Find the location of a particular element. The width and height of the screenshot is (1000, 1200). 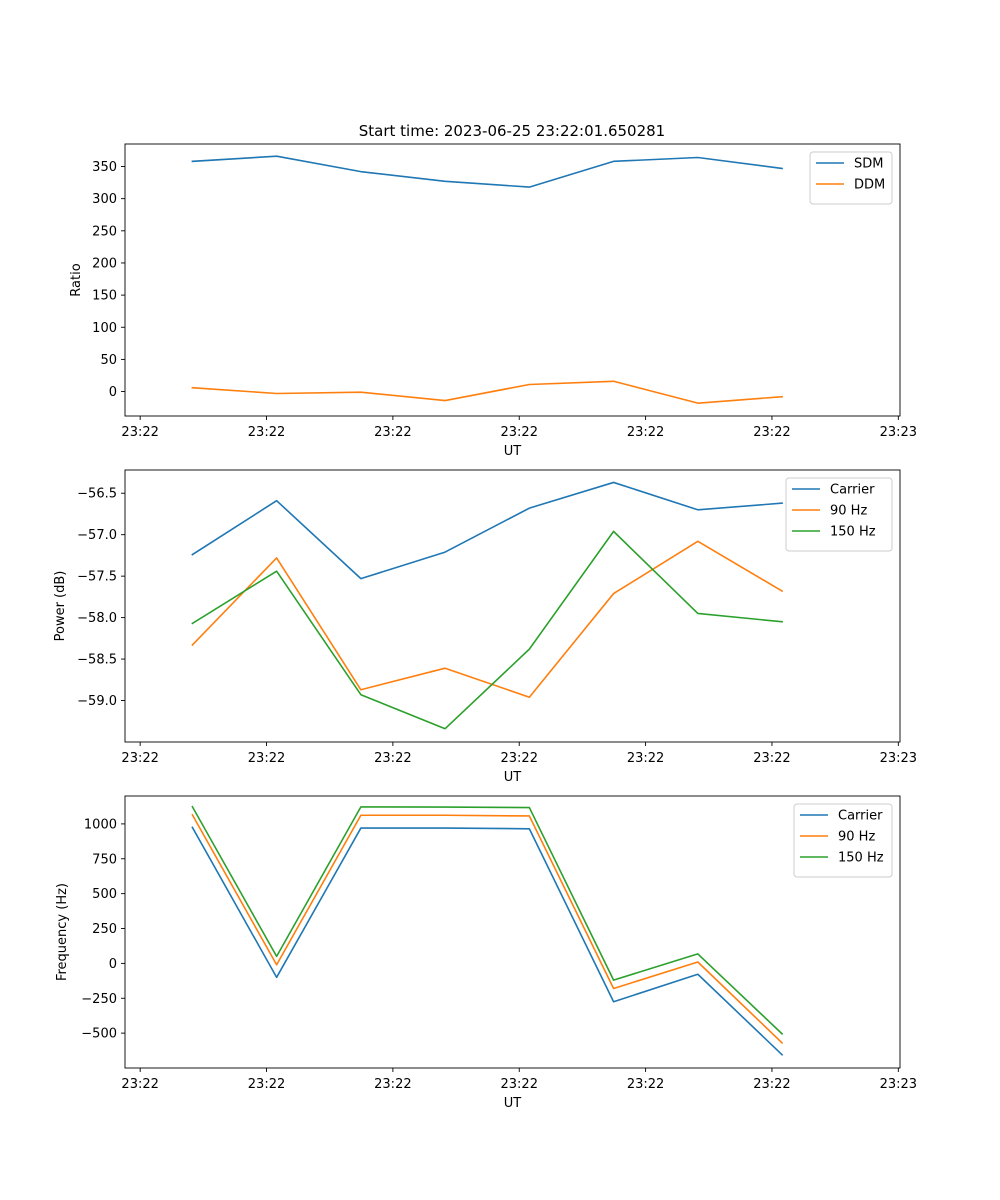

y-tick-label: −57.0 is located at coordinates (97, 535).